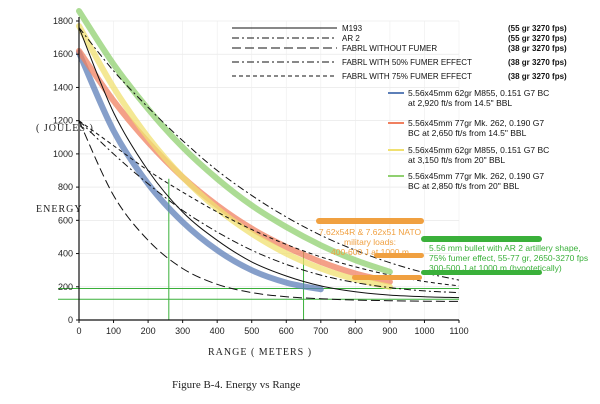 Image resolution: width=600 pixels, height=404 pixels. What do you see at coordinates (65, 220) in the screenshot?
I see `y-tick-label: 600` at bounding box center [65, 220].